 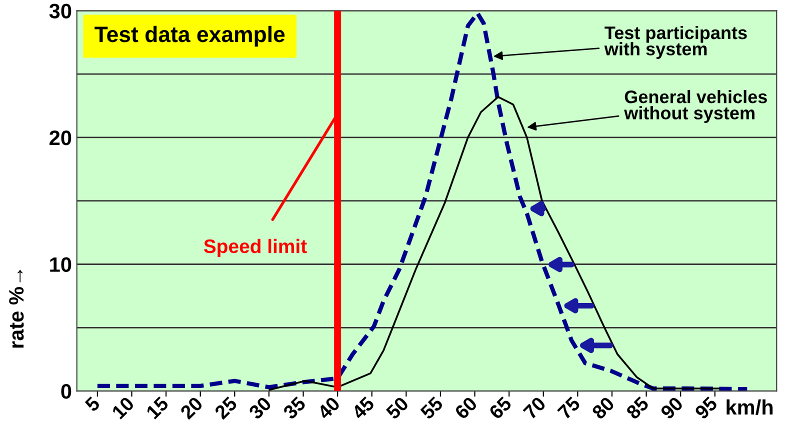 I want to click on annotation: General vehicles without system, so click(x=695, y=106).